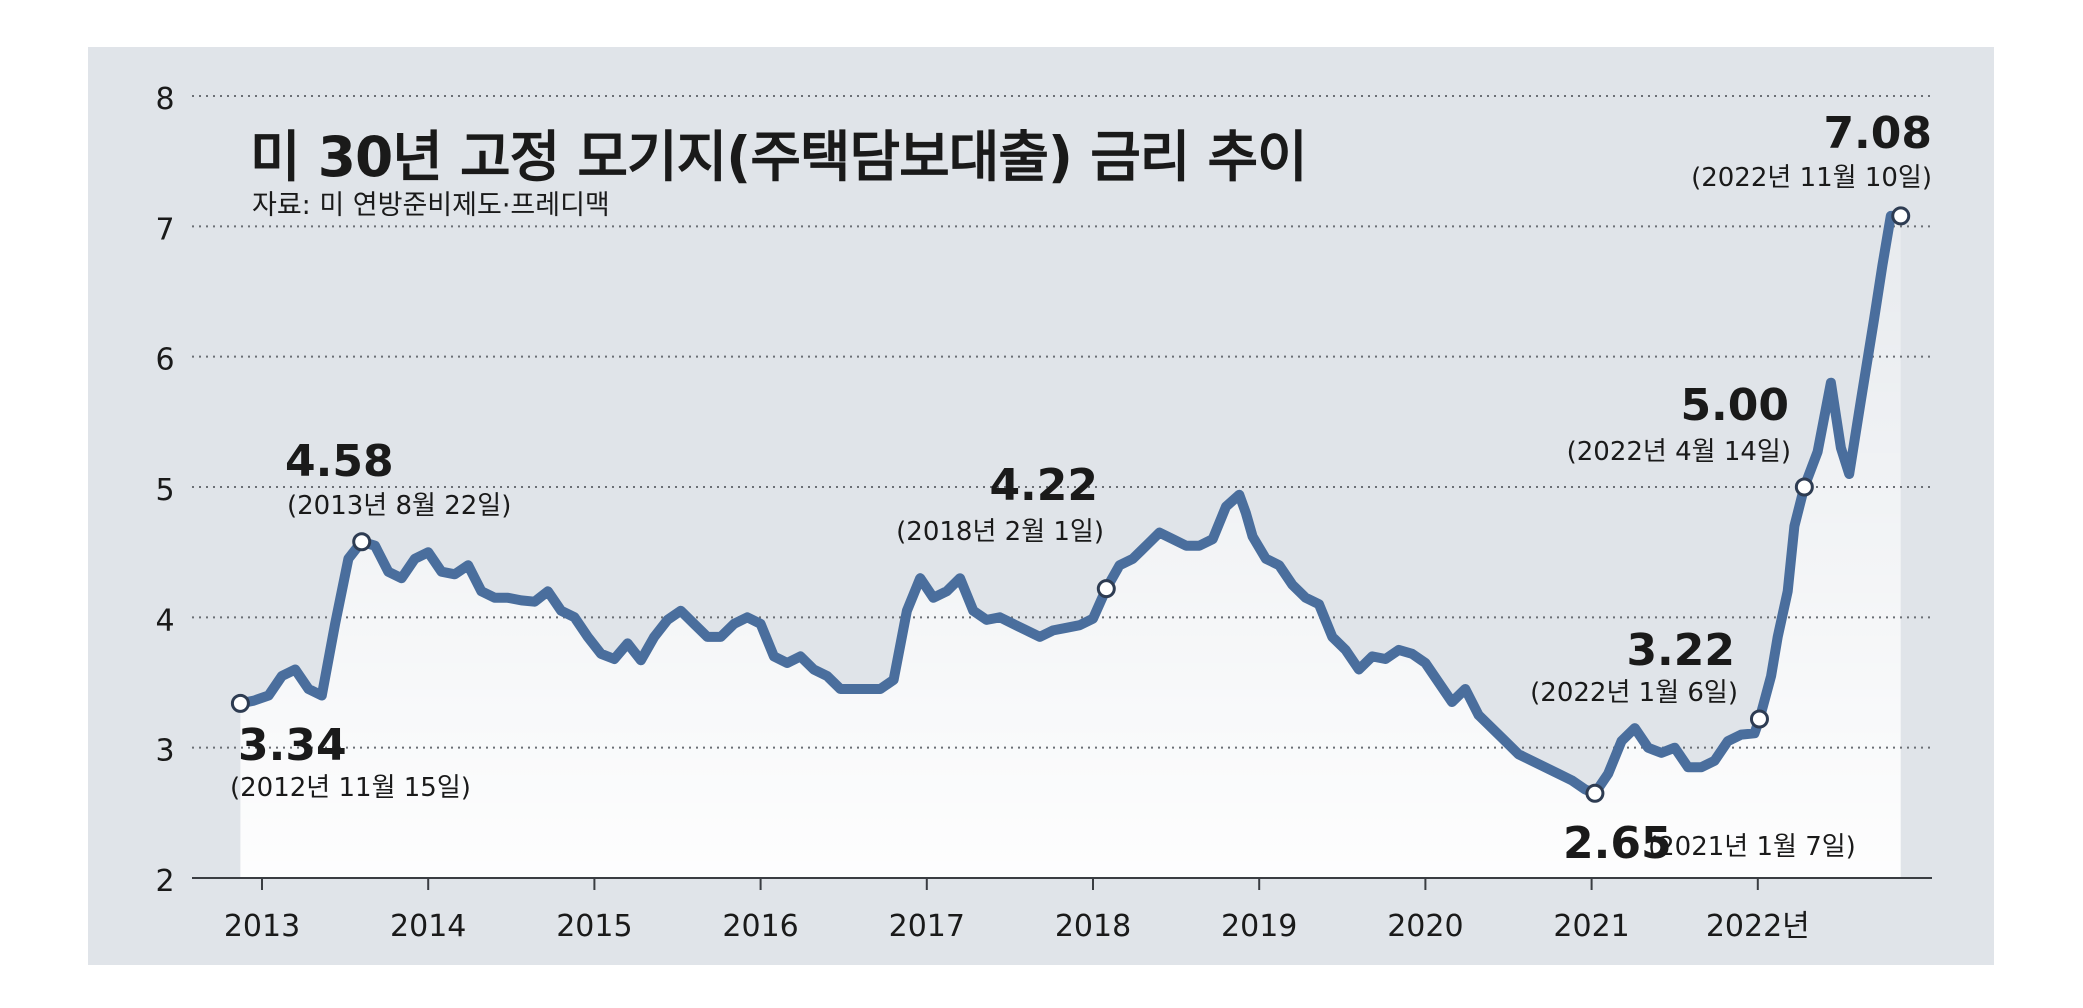 The height and width of the screenshot is (1008, 2083). What do you see at coordinates (1093, 926) in the screenshot?
I see `x-tick-label: 2018` at bounding box center [1093, 926].